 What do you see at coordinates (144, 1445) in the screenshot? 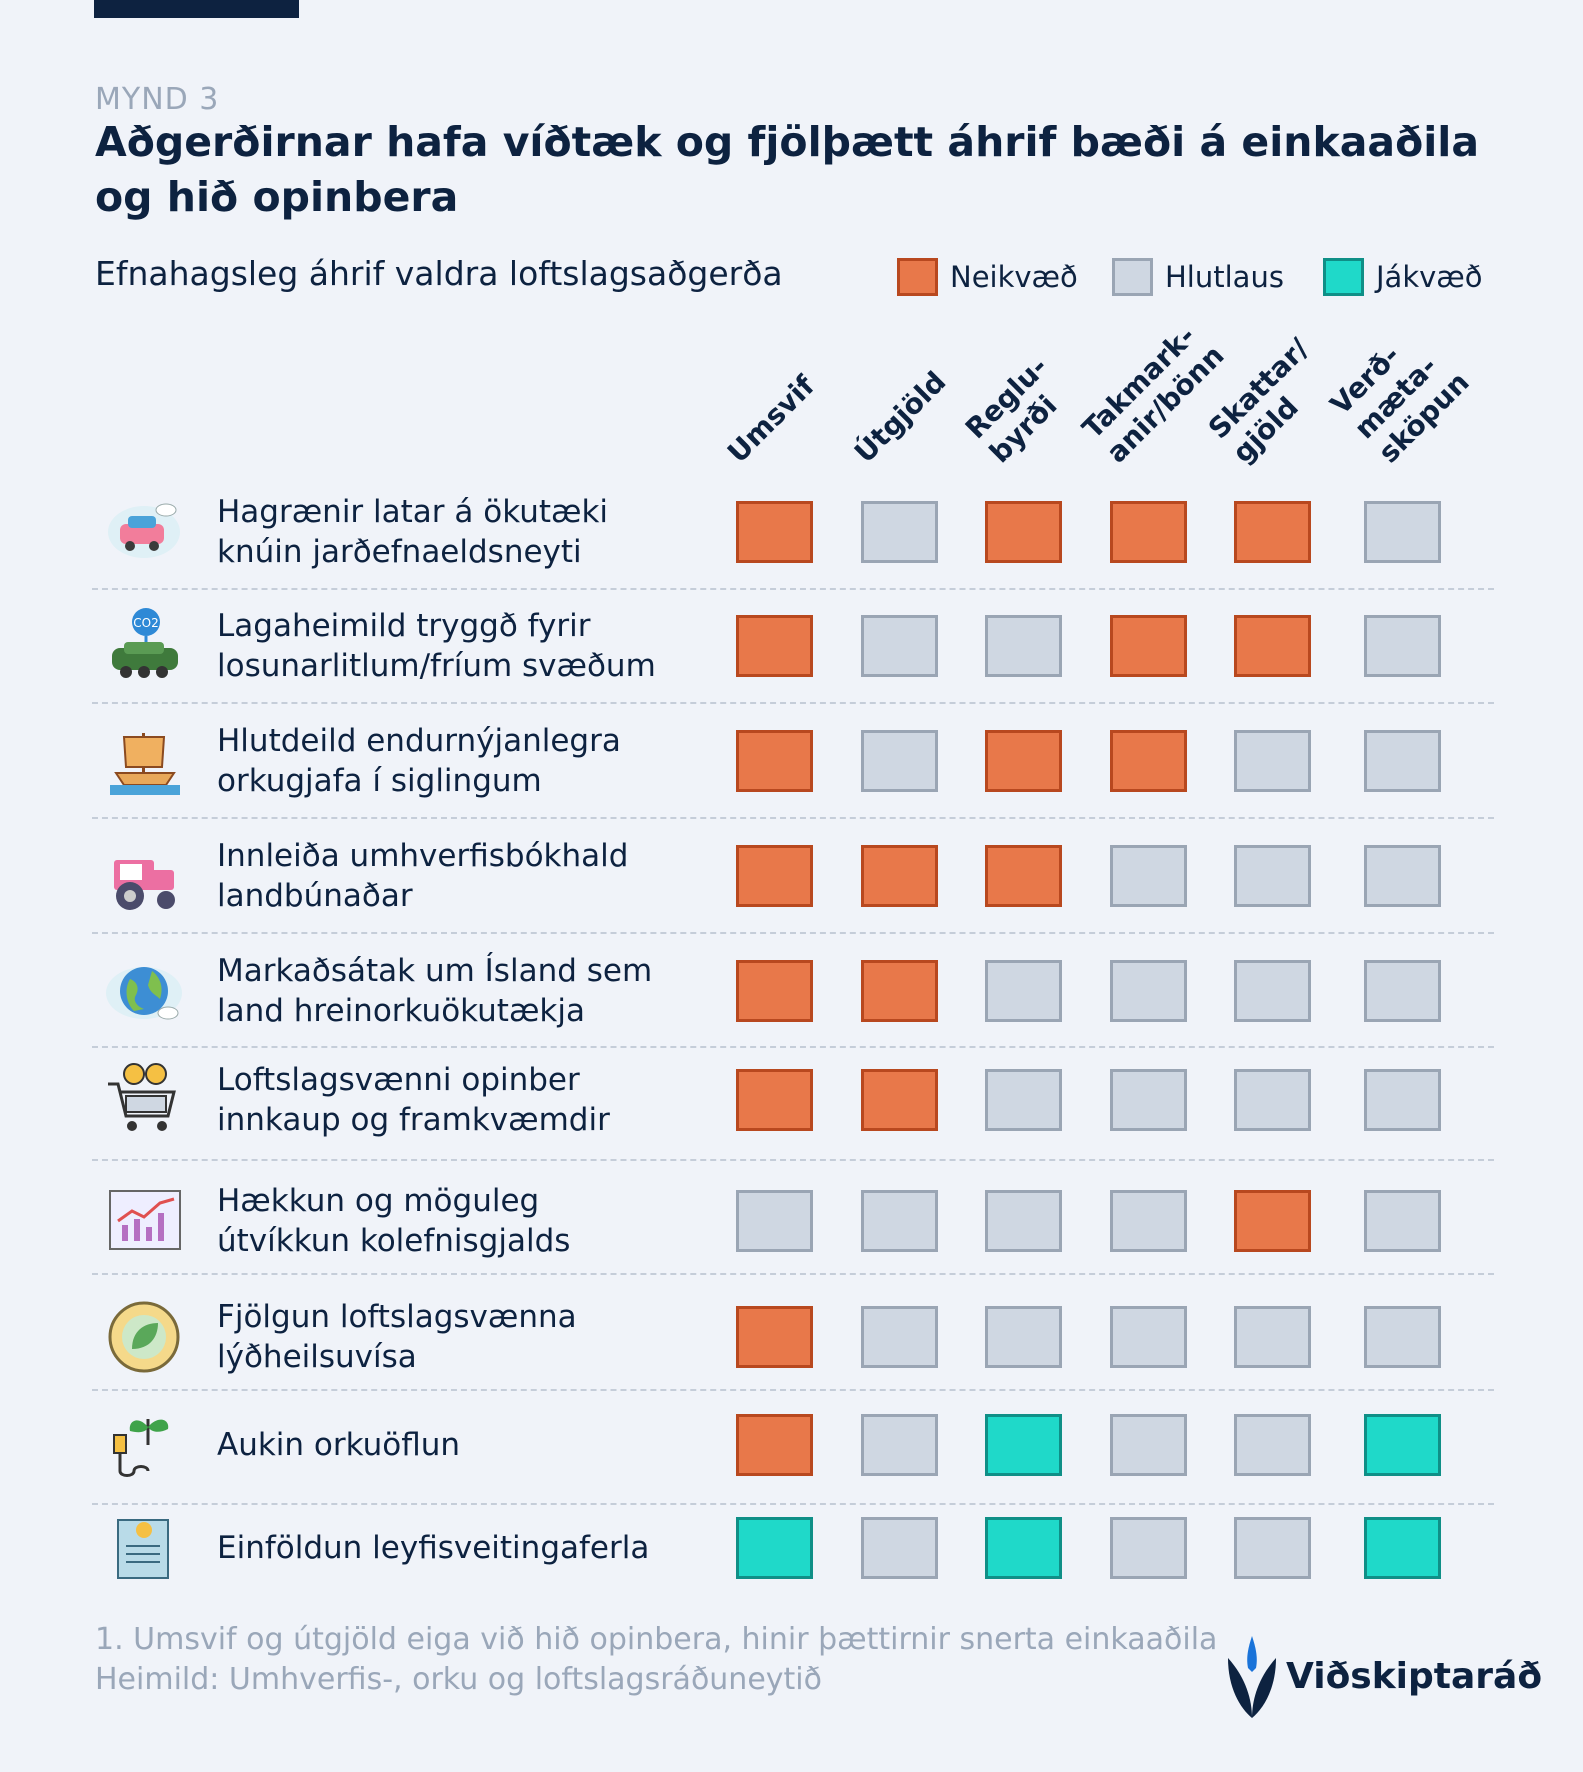
I see `plug-plant-icon` at bounding box center [144, 1445].